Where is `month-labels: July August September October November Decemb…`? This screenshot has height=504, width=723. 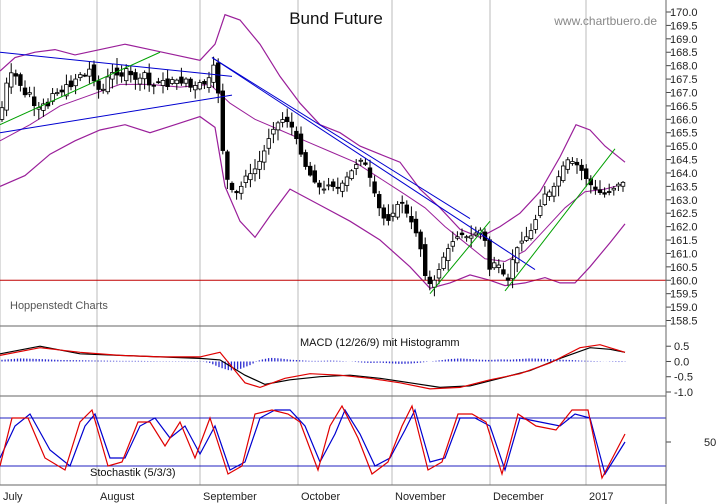
month-labels: July August September October November Decemb… is located at coordinates (308, 497).